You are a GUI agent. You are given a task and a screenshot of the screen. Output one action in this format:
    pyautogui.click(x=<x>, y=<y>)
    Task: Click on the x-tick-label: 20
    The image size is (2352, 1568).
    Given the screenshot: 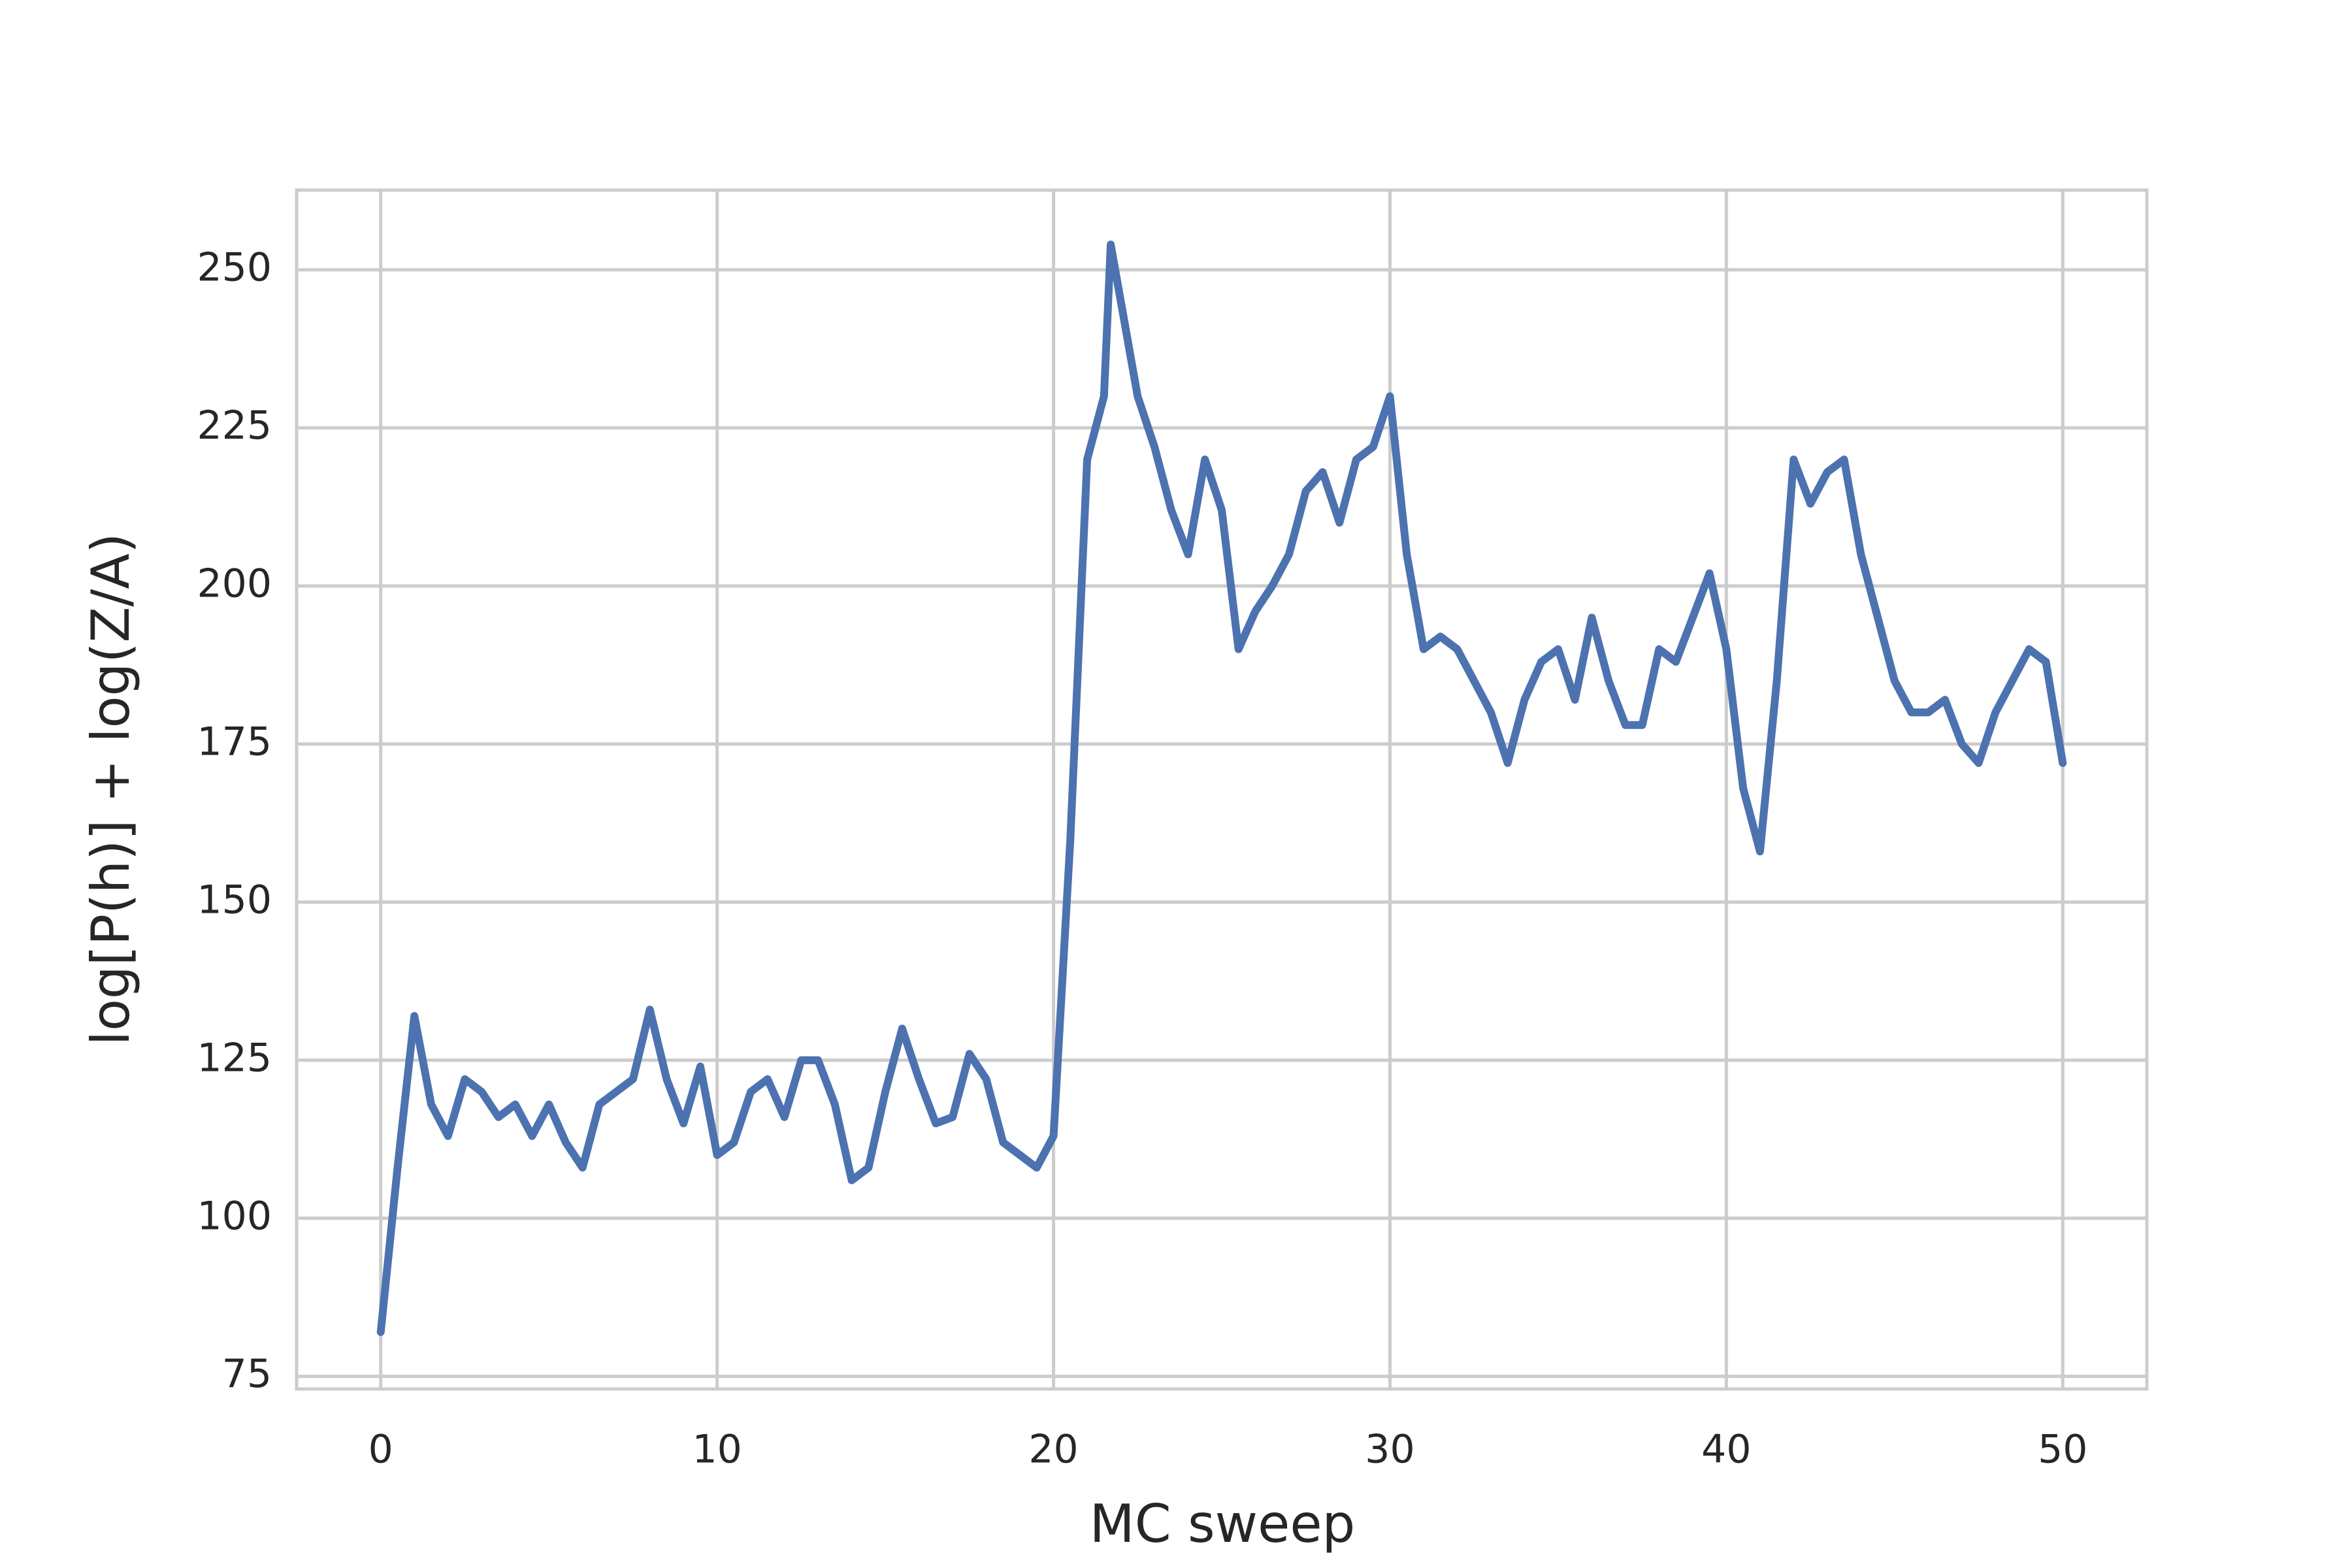 What is the action you would take?
    pyautogui.click(x=1053, y=1450)
    